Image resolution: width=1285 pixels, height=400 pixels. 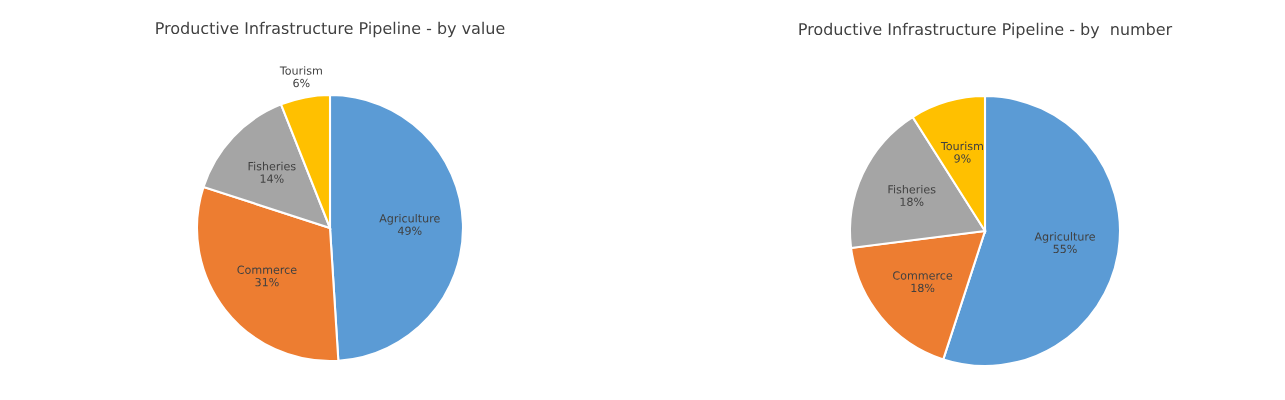 I want to click on data-label: 14%, so click(x=272, y=178).